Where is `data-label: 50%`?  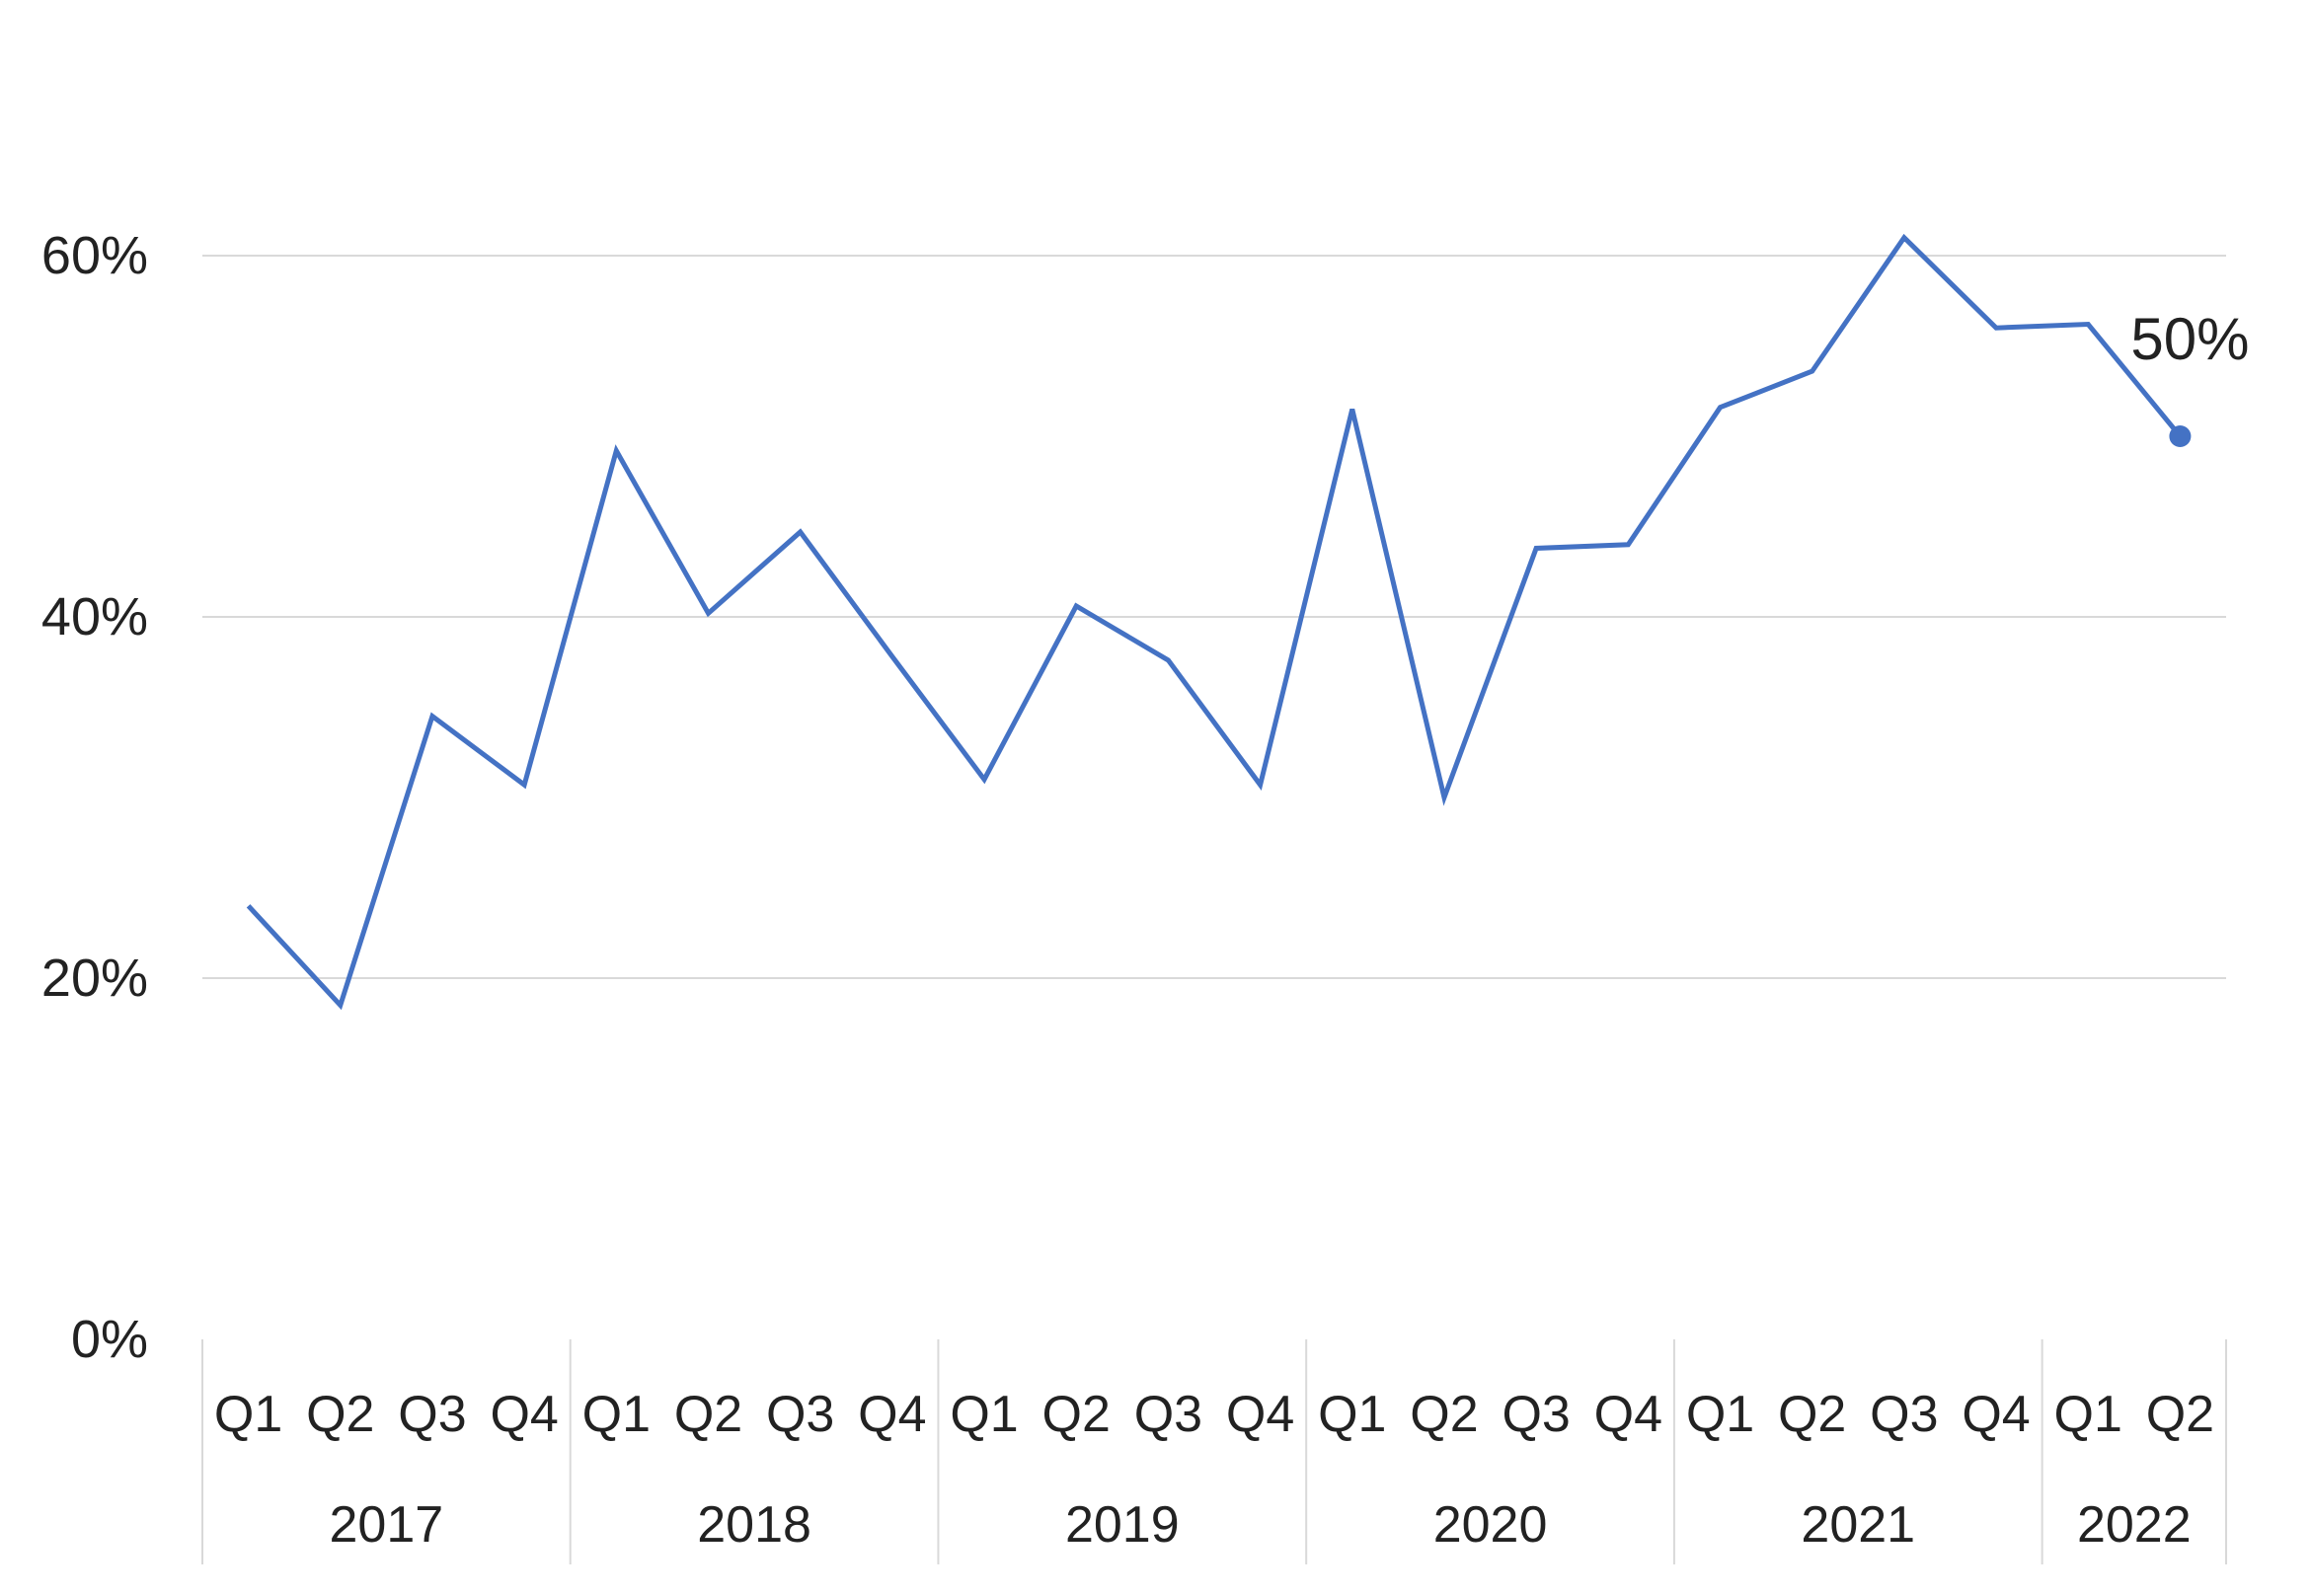
data-label: 50% is located at coordinates (2189, 339).